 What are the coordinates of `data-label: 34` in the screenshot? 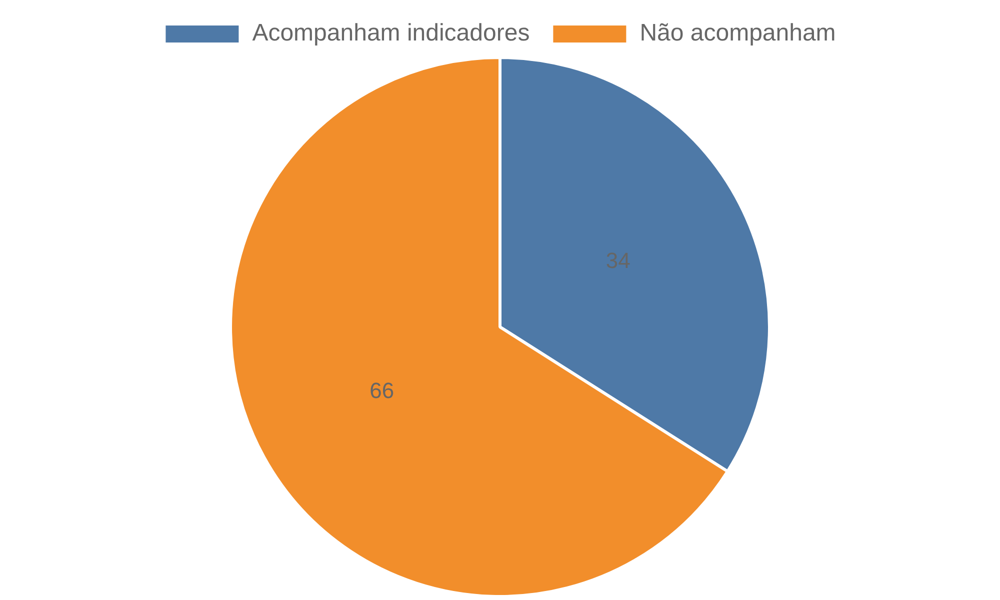 It's located at (618, 261).